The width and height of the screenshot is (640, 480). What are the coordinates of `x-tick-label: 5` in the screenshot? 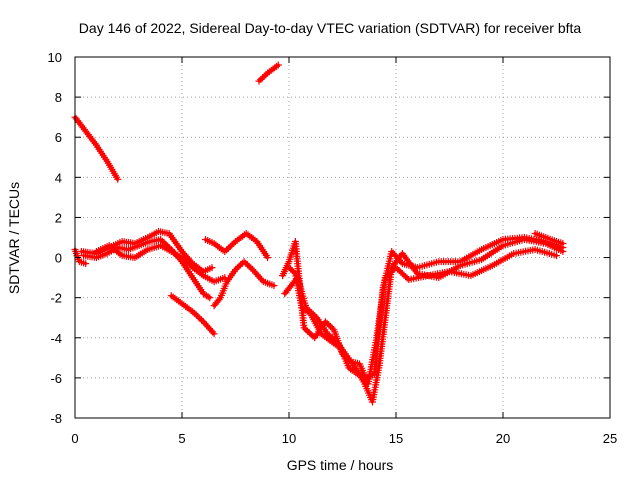 It's located at (181, 438).